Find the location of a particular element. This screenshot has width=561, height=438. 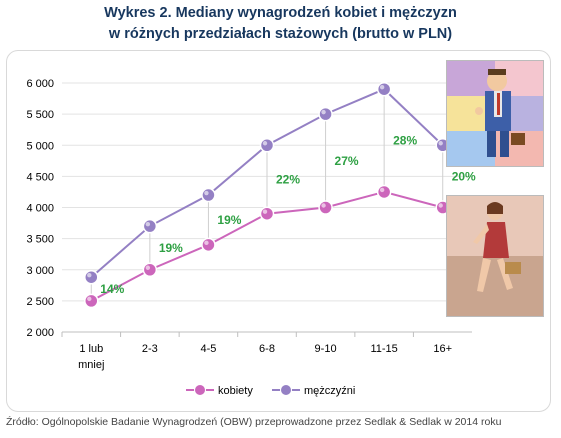

y-tick-label: 2 500 is located at coordinates (40, 302).